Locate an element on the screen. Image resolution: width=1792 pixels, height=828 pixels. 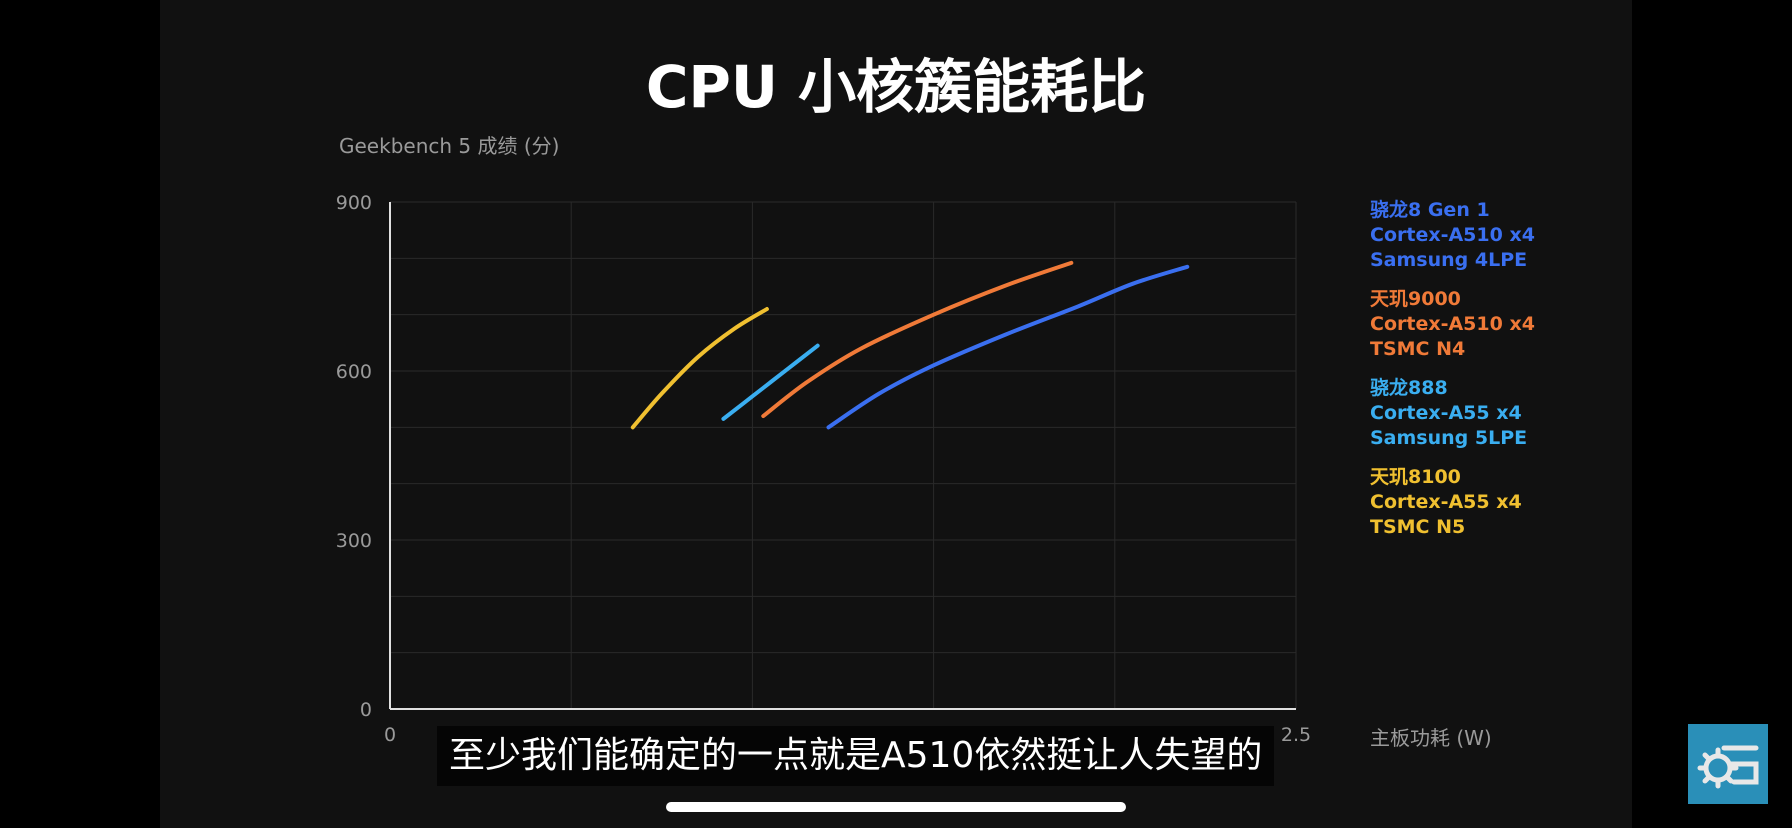
y-tick-label: 0 is located at coordinates (366, 710).